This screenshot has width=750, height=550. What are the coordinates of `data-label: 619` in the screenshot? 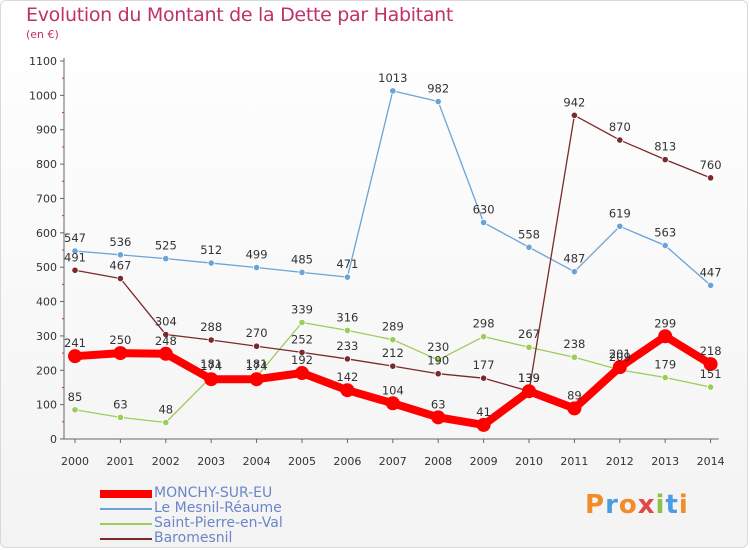 It's located at (620, 213).